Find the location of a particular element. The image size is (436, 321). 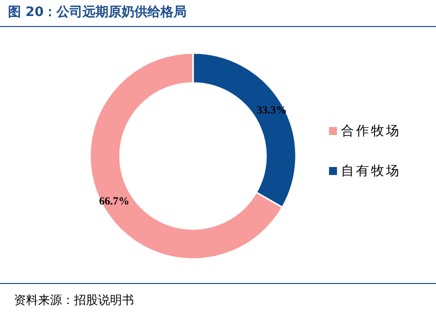

text: 资料来源：招股说明书 is located at coordinates (74, 300).